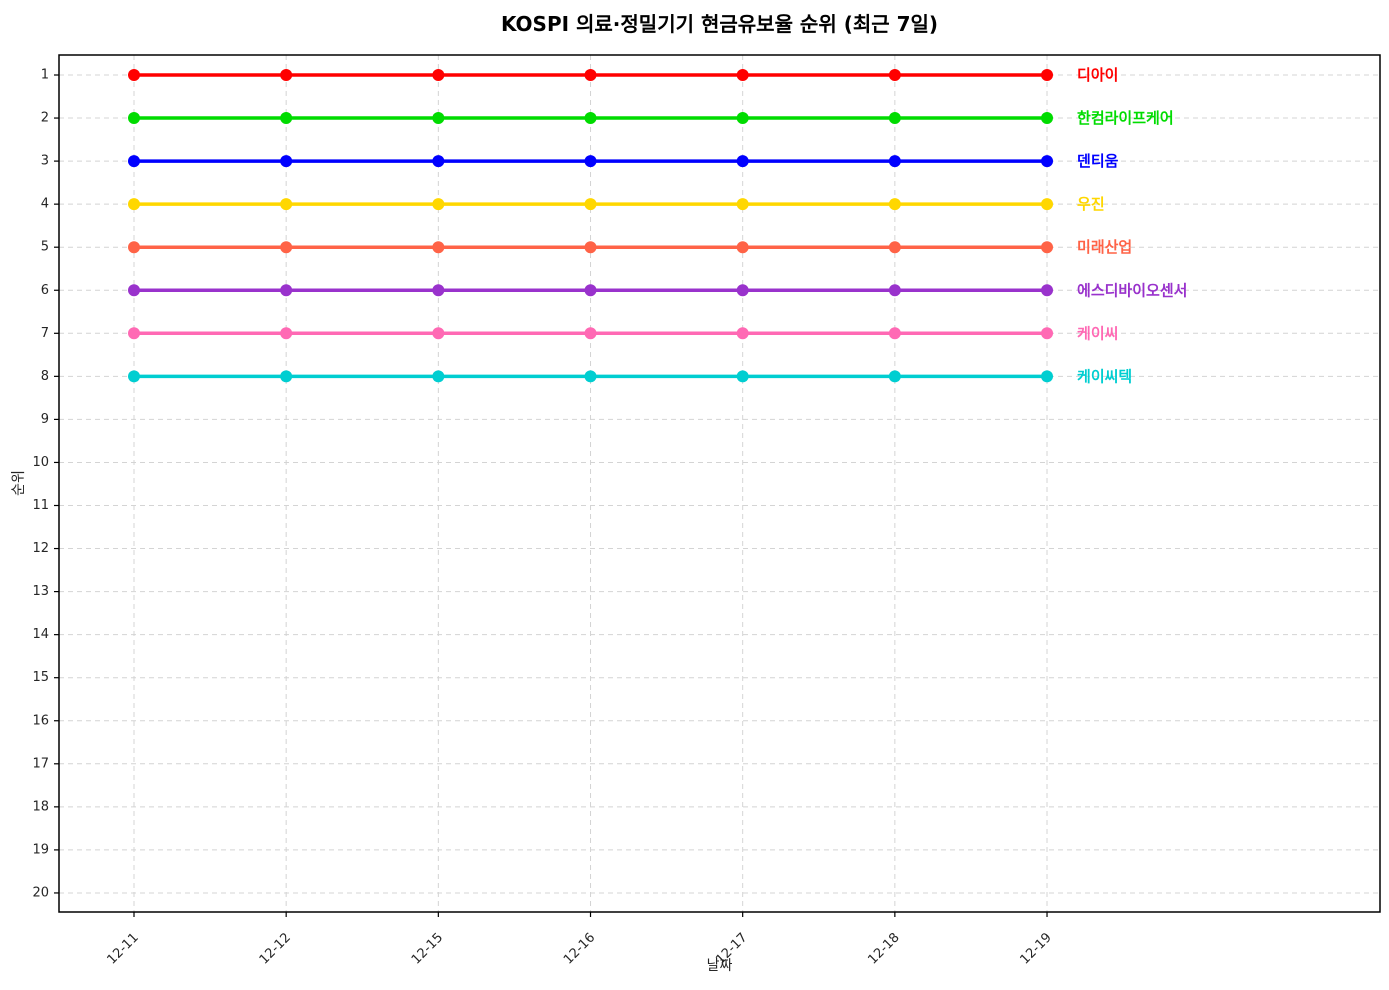  What do you see at coordinates (719, 24) in the screenshot?
I see `chart-title: KOSPI 의료·정밀기기 현금유보율 순위 (최근 7일)` at bounding box center [719, 24].